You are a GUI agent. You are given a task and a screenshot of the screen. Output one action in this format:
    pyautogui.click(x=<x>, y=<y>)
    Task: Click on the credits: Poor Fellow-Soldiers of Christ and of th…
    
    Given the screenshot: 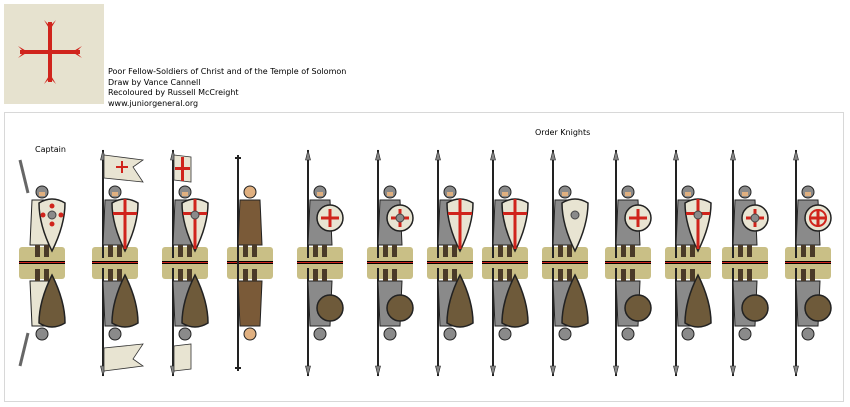 What is the action you would take?
    pyautogui.click(x=227, y=88)
    